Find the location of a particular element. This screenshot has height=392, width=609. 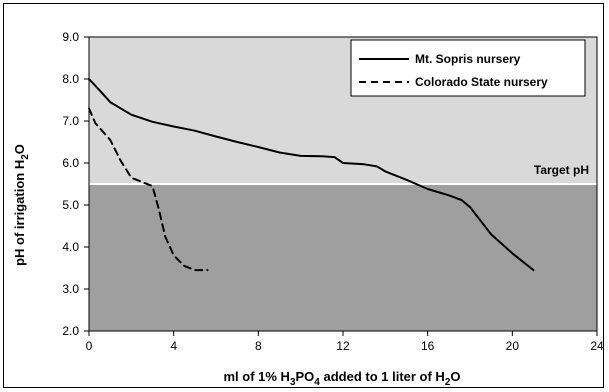

x-tick-label: 20 is located at coordinates (513, 346).